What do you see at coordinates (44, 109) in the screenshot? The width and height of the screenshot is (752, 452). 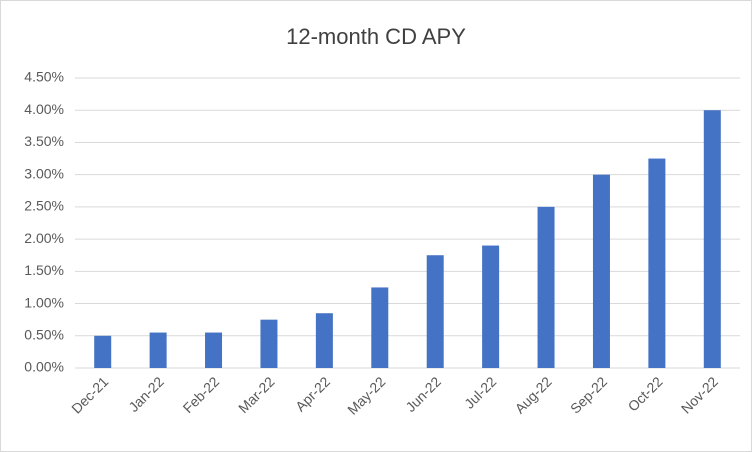 I see `y-tick-label: 4.00%` at bounding box center [44, 109].